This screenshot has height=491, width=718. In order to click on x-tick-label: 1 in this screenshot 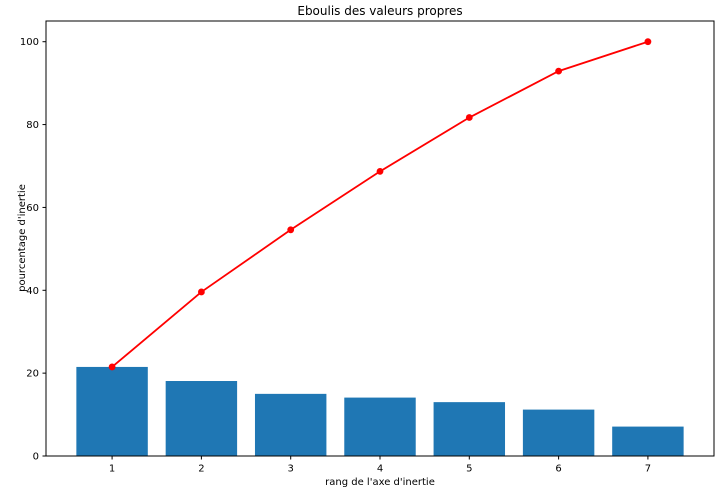, I will do `click(112, 469)`.